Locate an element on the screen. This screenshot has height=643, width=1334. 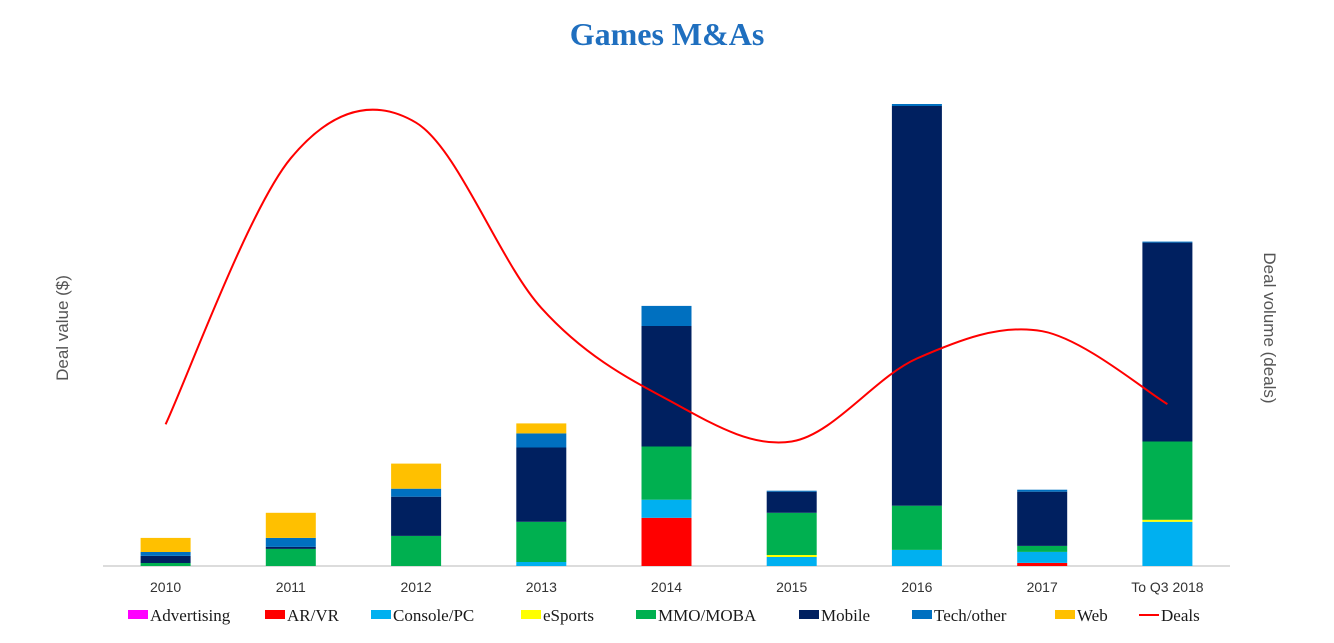
x-tick-label-3: 2013 is located at coordinates (541, 587).